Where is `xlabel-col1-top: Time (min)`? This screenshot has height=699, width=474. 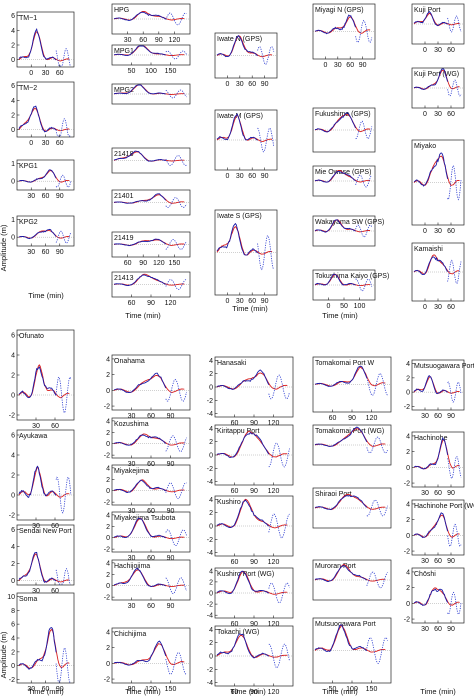 xlabel-col1-top: Time (min) is located at coordinates (46, 295).